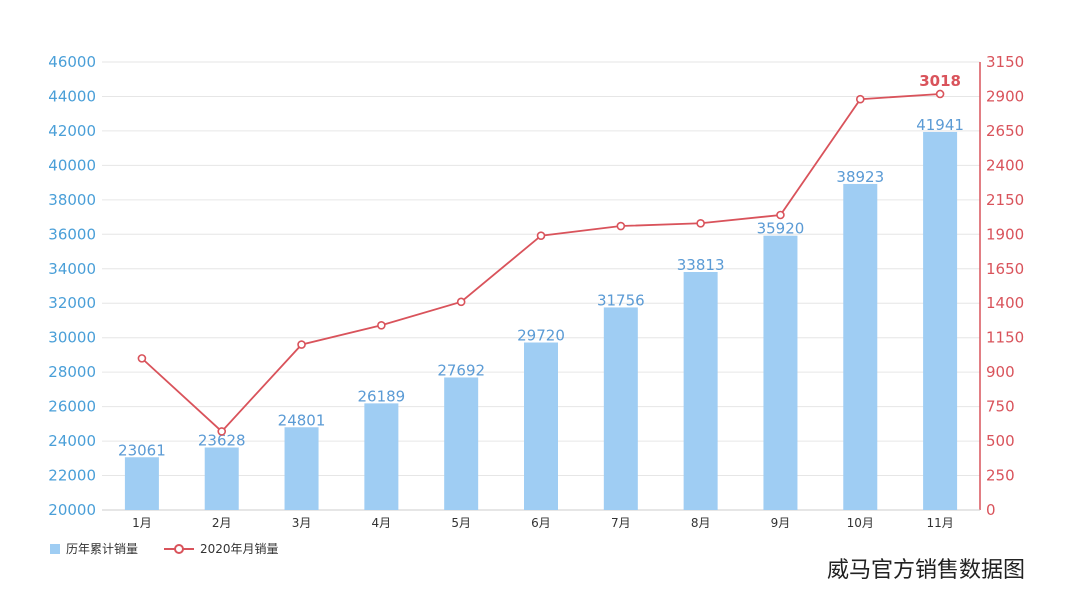 This screenshot has width=1080, height=598. What do you see at coordinates (1005, 234) in the screenshot?
I see `y-right-tick-label: 1900` at bounding box center [1005, 234].